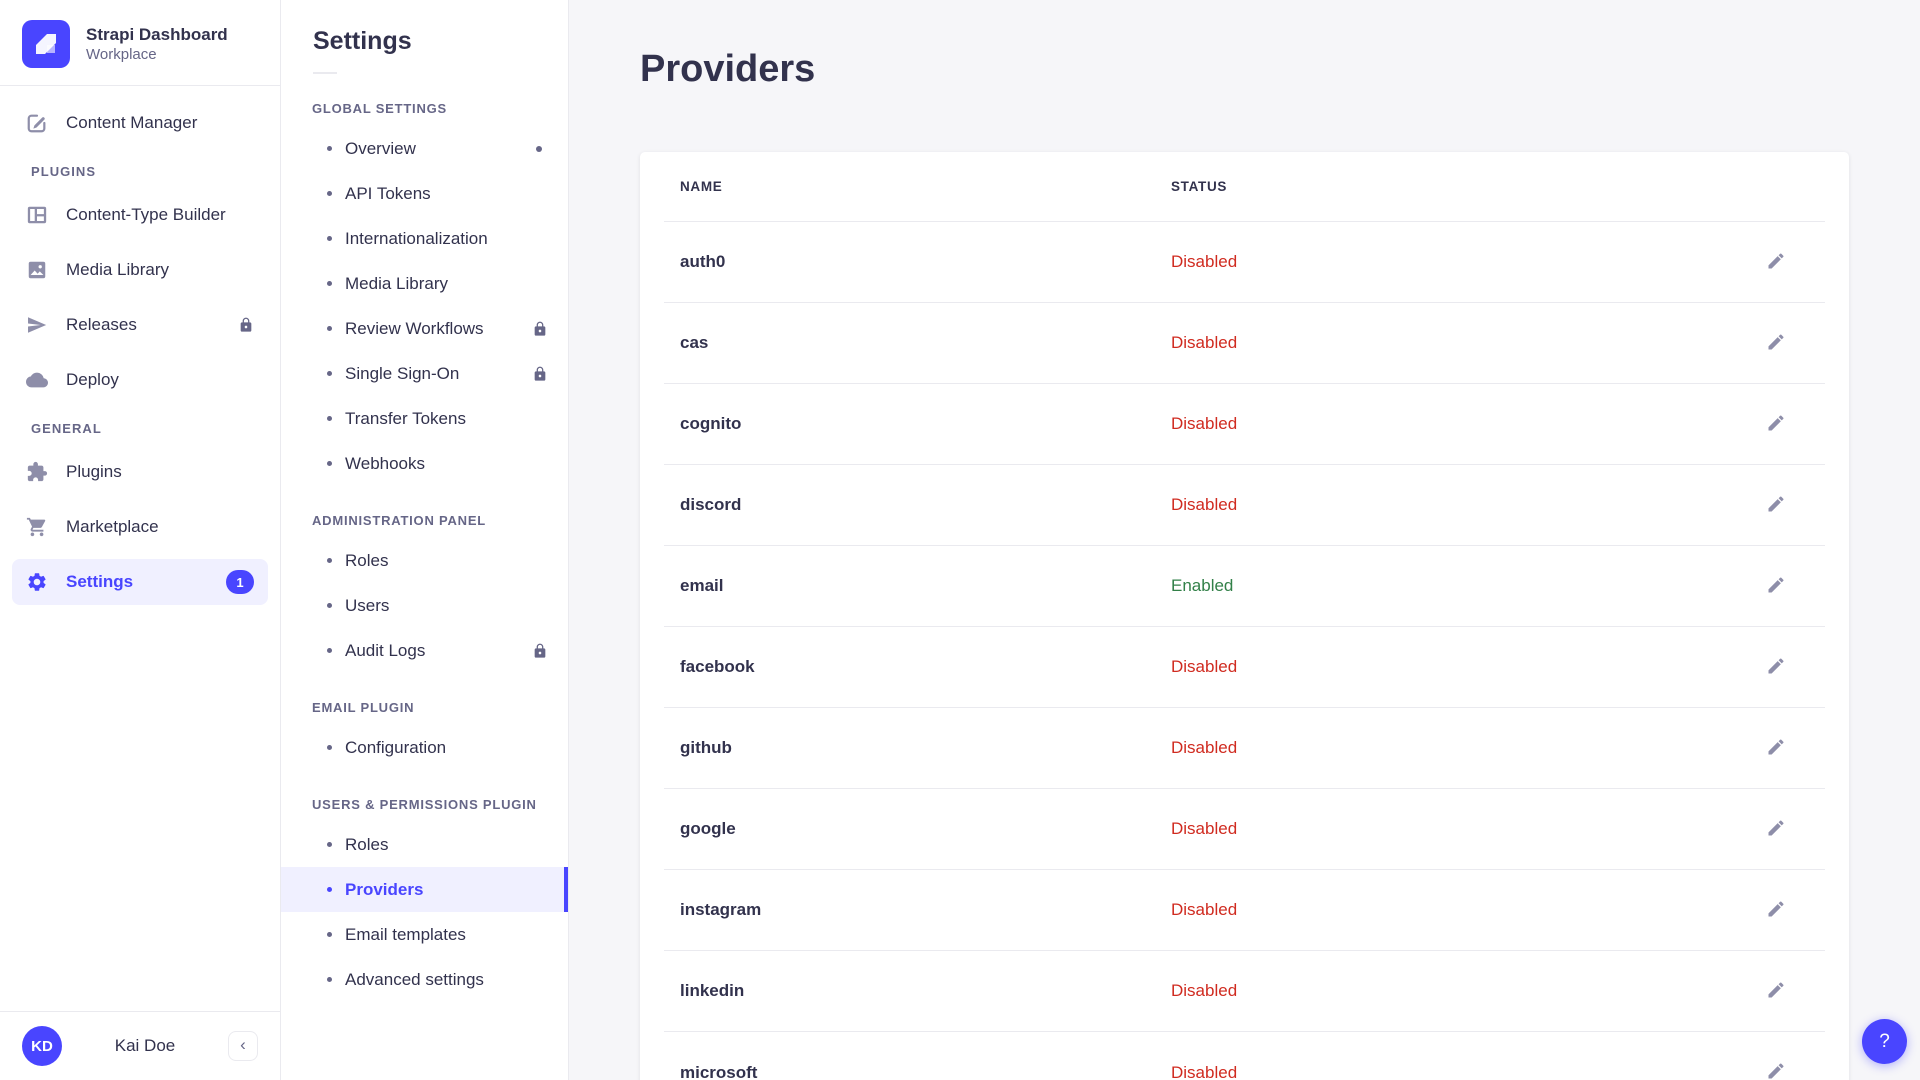 The width and height of the screenshot is (1920, 1080). What do you see at coordinates (42, 1046) in the screenshot?
I see `avatar: KD` at bounding box center [42, 1046].